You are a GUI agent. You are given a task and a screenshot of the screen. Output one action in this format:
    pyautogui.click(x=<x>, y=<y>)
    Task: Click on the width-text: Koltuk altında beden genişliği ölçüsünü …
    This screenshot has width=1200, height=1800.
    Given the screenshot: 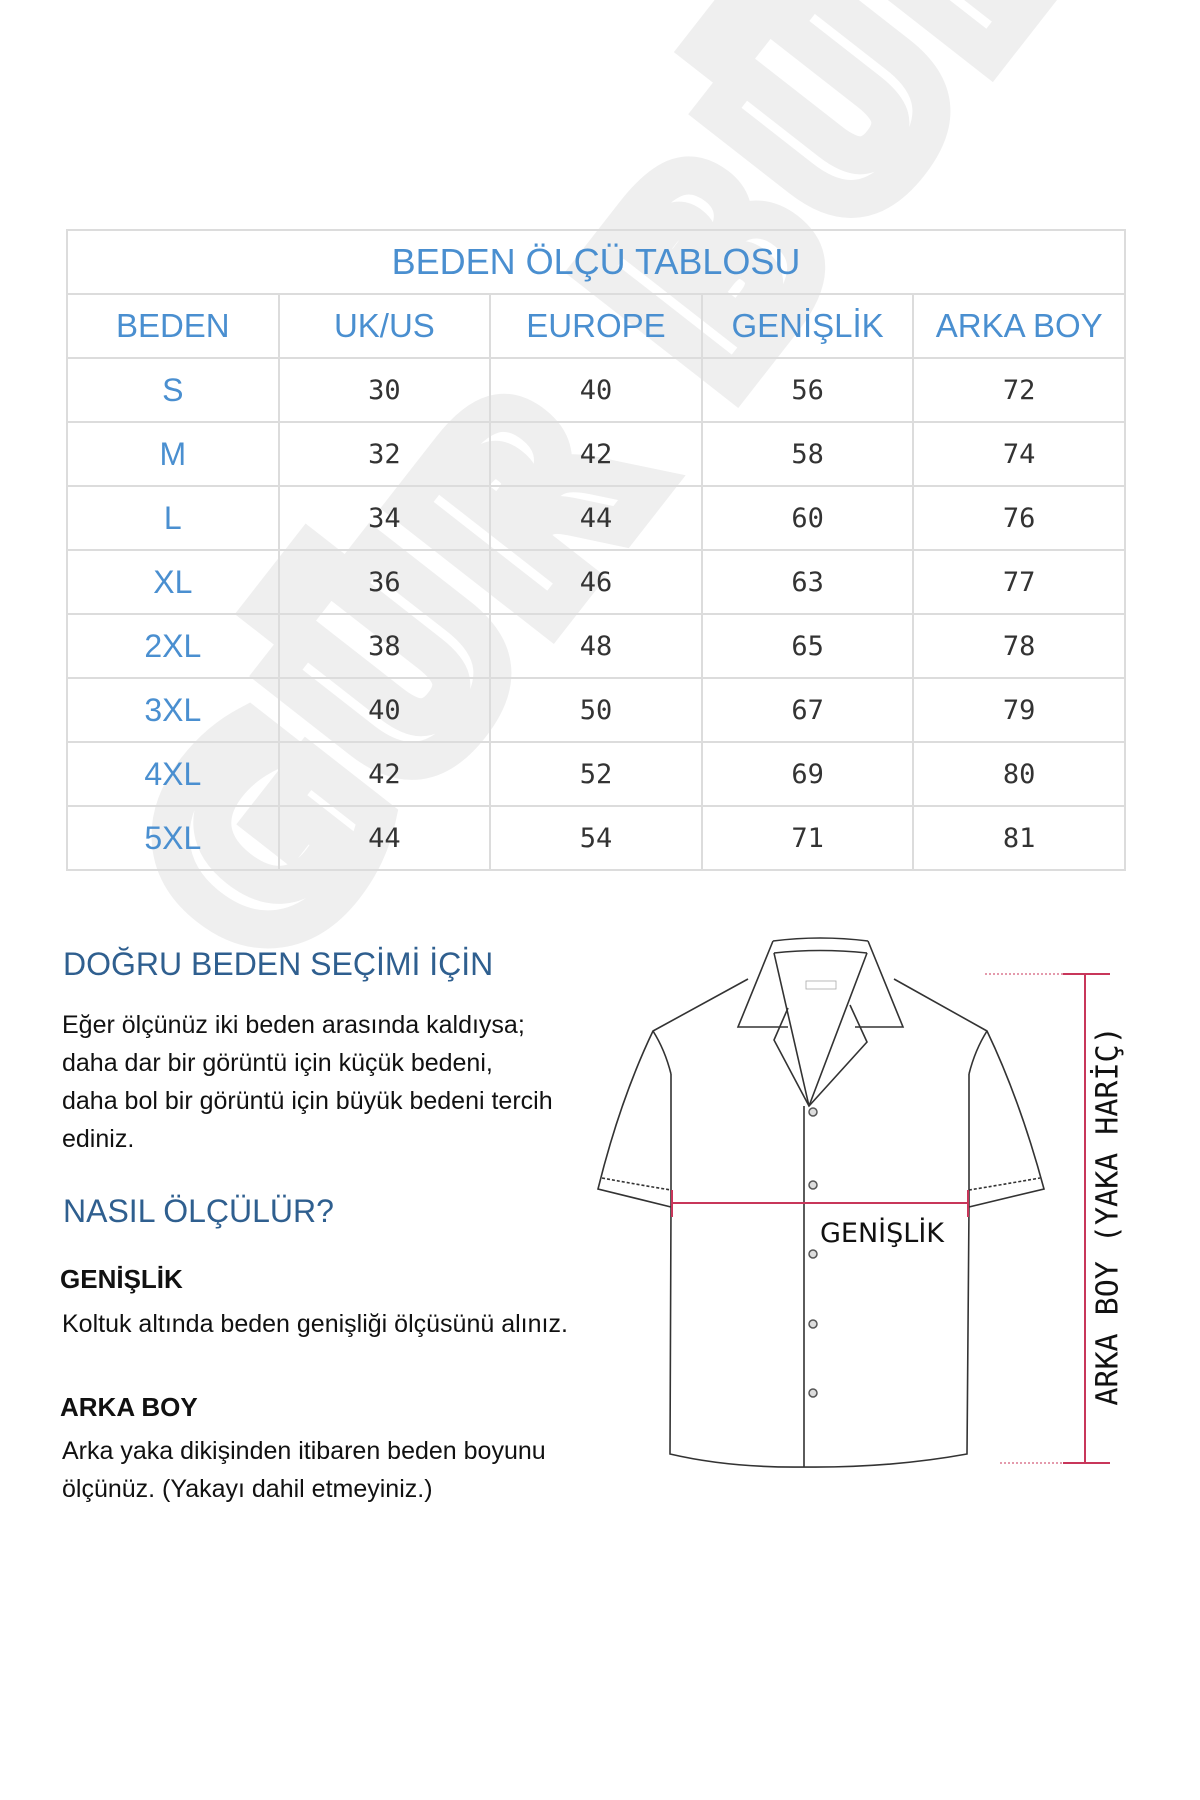 What is the action you would take?
    pyautogui.click(x=315, y=1324)
    